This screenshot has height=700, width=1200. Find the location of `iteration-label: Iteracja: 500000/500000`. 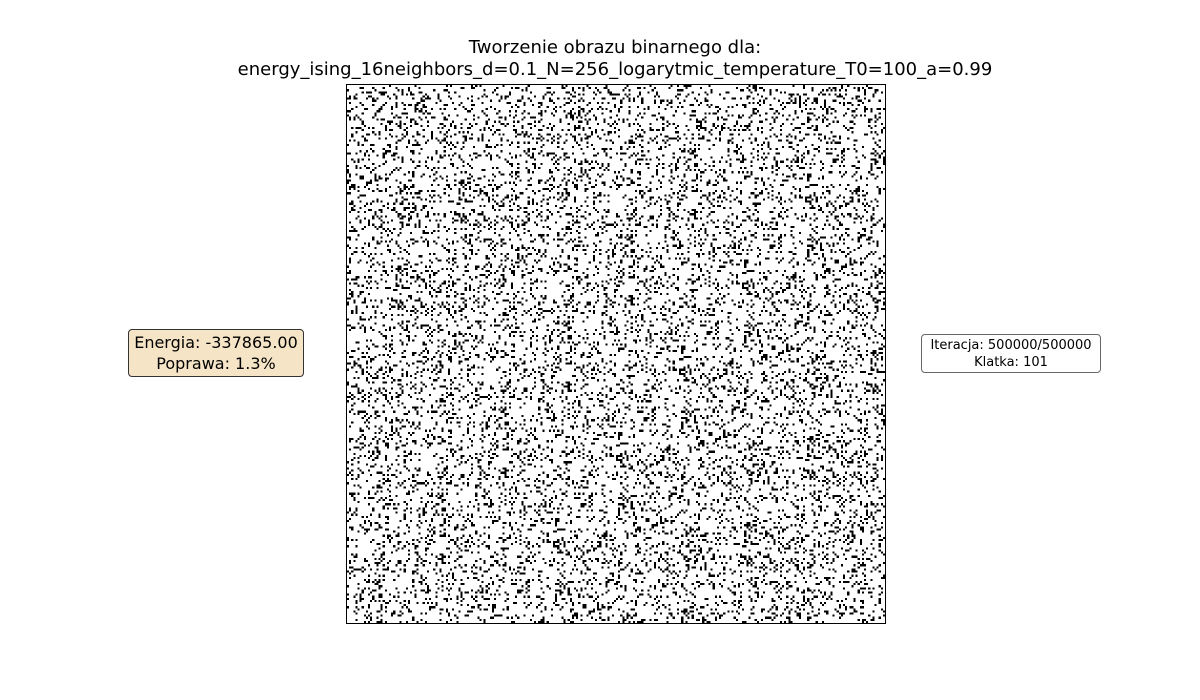

iteration-label: Iteracja: 500000/500000 is located at coordinates (1011, 345).